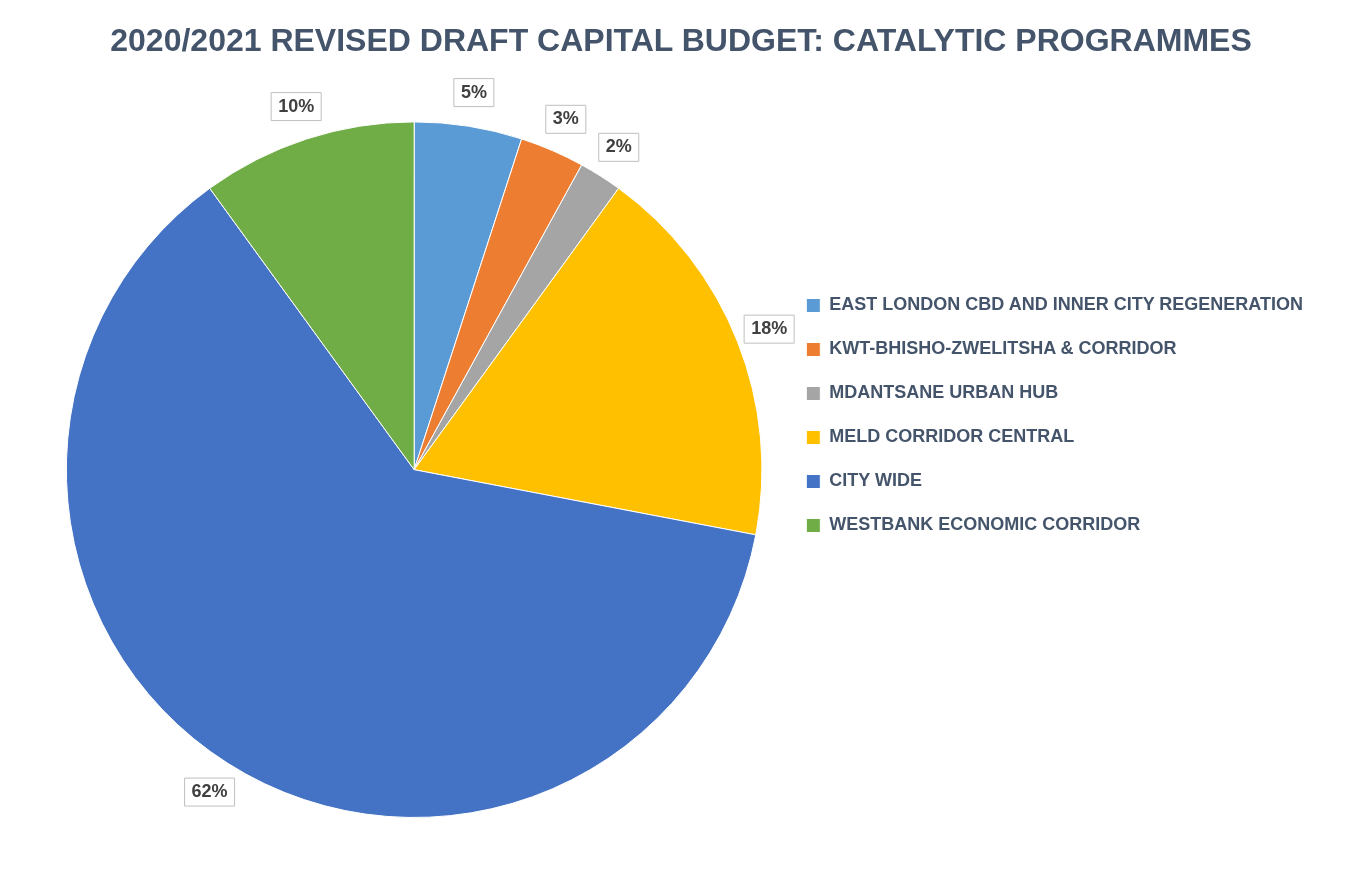 This screenshot has height=870, width=1352. Describe the element at coordinates (944, 392) in the screenshot. I see `legend-label: MDANTSANE URBAN HUB` at that location.